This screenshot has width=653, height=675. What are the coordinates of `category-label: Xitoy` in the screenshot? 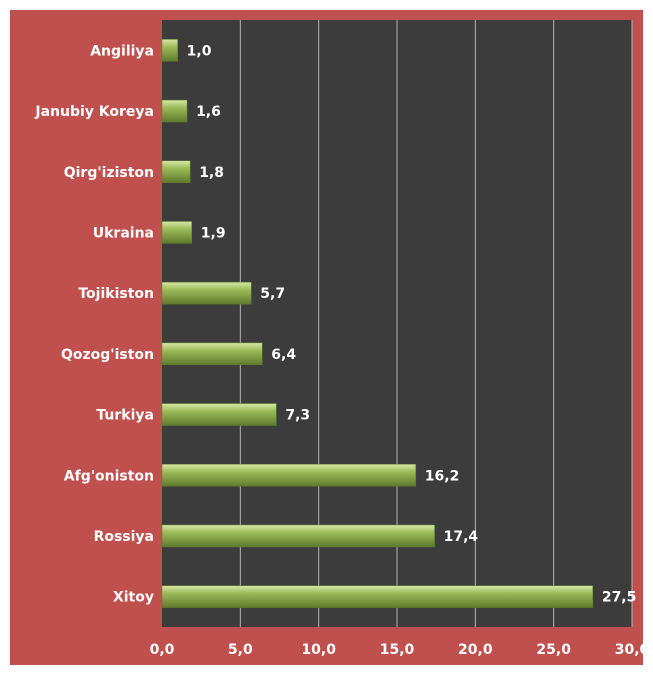 It's located at (133, 598).